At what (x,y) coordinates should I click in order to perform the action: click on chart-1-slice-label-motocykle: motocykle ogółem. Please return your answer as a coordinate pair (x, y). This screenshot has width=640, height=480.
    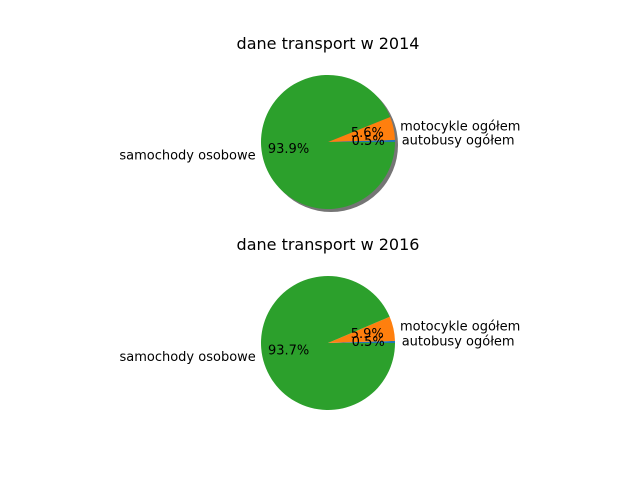
    Looking at the image, I should click on (460, 126).